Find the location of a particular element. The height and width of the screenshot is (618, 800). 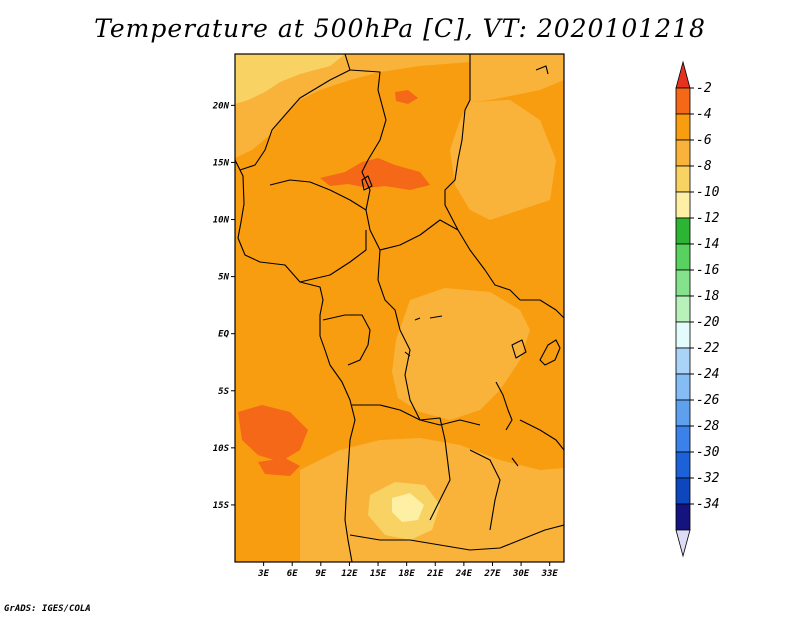

colorbar-tick-label: -20 is located at coordinates (708, 322).